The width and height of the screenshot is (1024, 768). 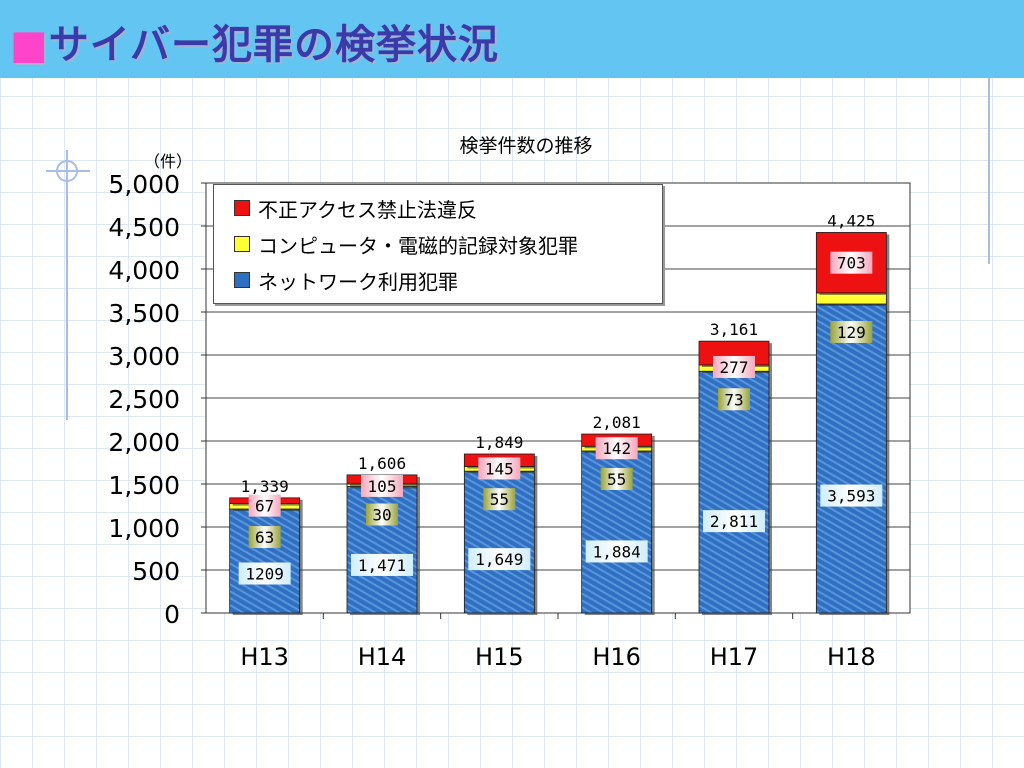 I want to click on legend-item-computer-crime: コンピュータ・電磁的記録対象犯罪, so click(x=406, y=244).